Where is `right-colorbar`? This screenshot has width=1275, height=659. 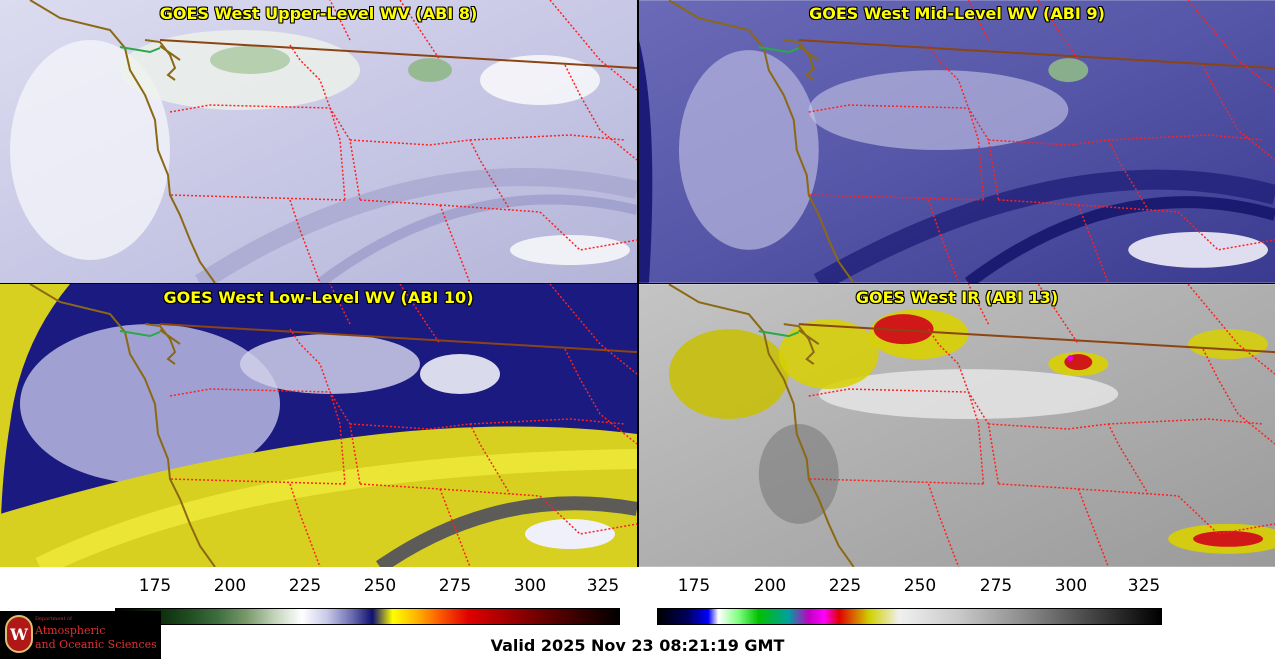 right-colorbar is located at coordinates (909, 616).